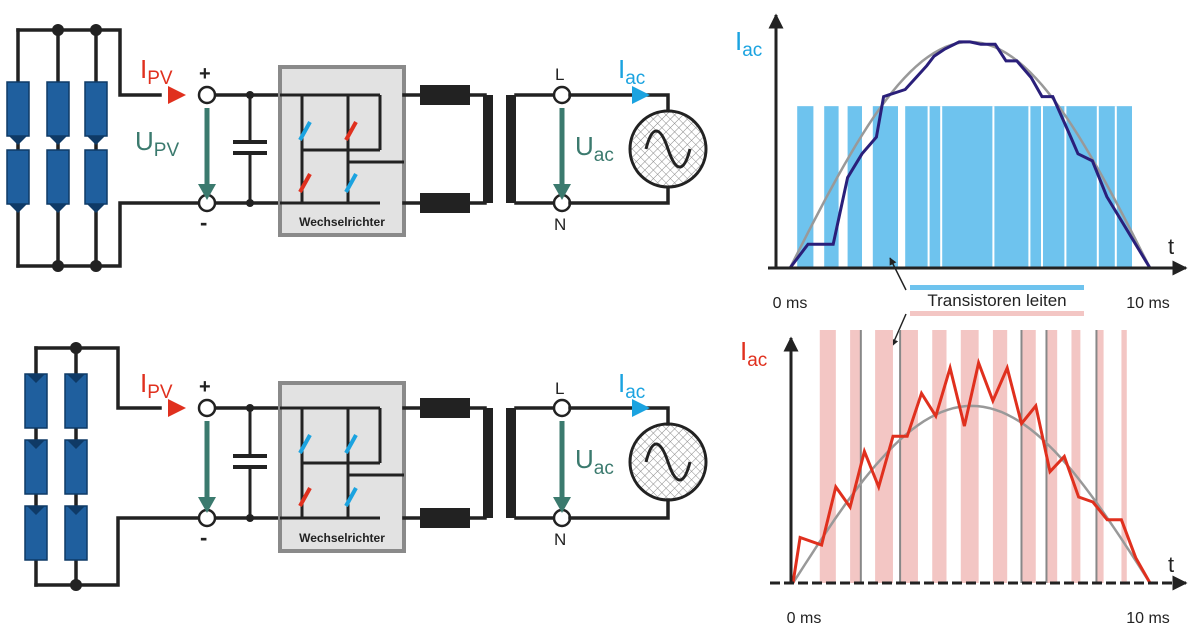 The width and height of the screenshot is (1192, 632). I want to click on legend-transistors-conduct: Transistoren leiten, so click(986, 302).